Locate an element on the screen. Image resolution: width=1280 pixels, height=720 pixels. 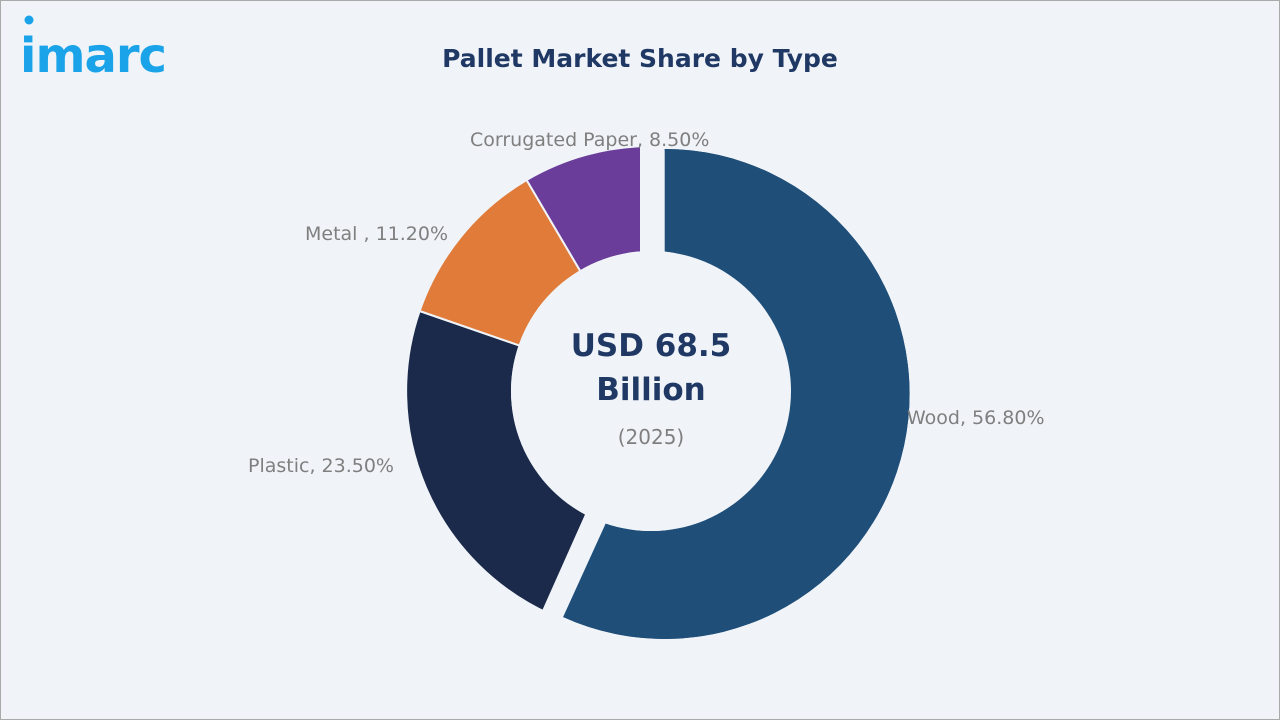
label-wood: Wood, 56.80% is located at coordinates (976, 418).